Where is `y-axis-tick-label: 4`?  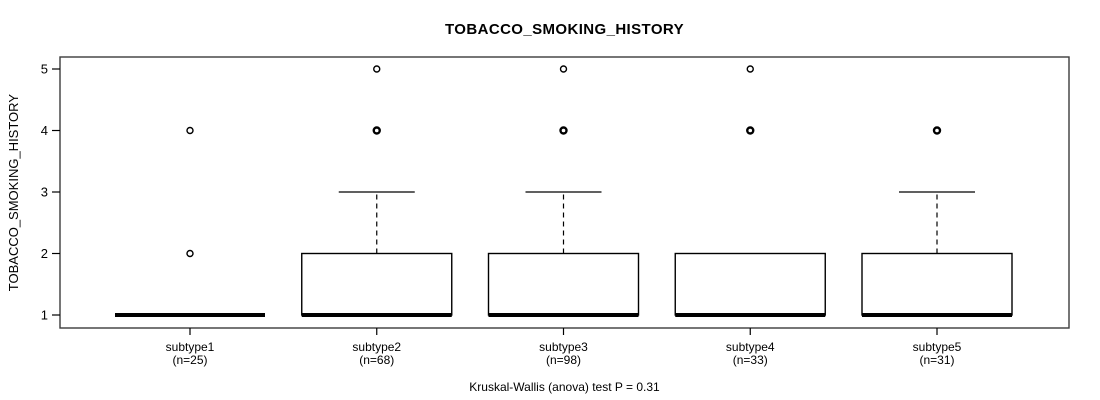
y-axis-tick-label: 4 is located at coordinates (44, 130).